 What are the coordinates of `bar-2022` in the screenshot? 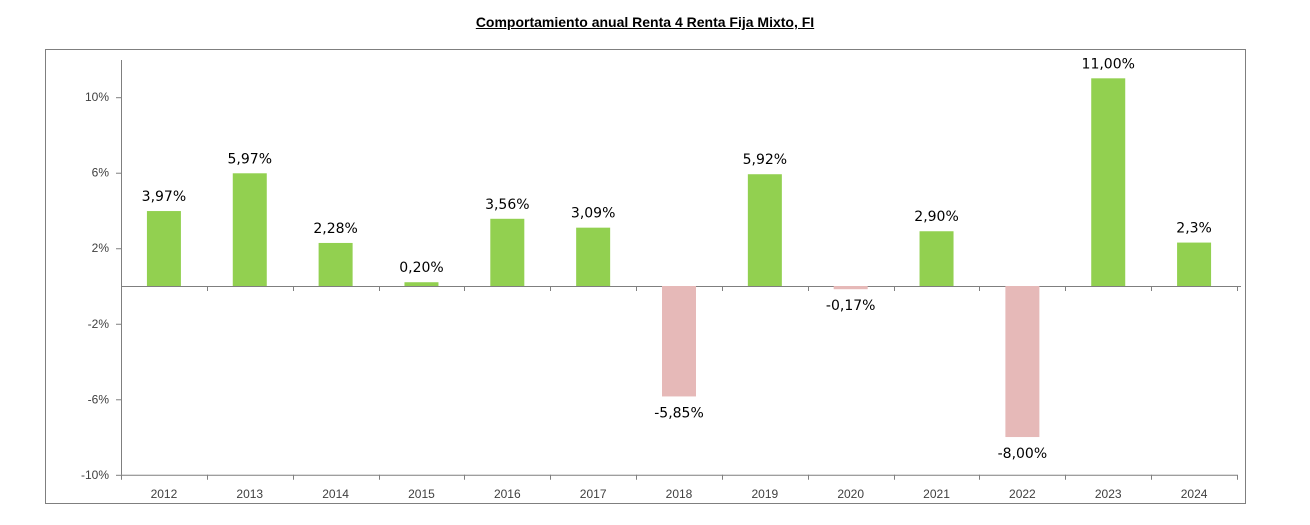 It's located at (1022, 362).